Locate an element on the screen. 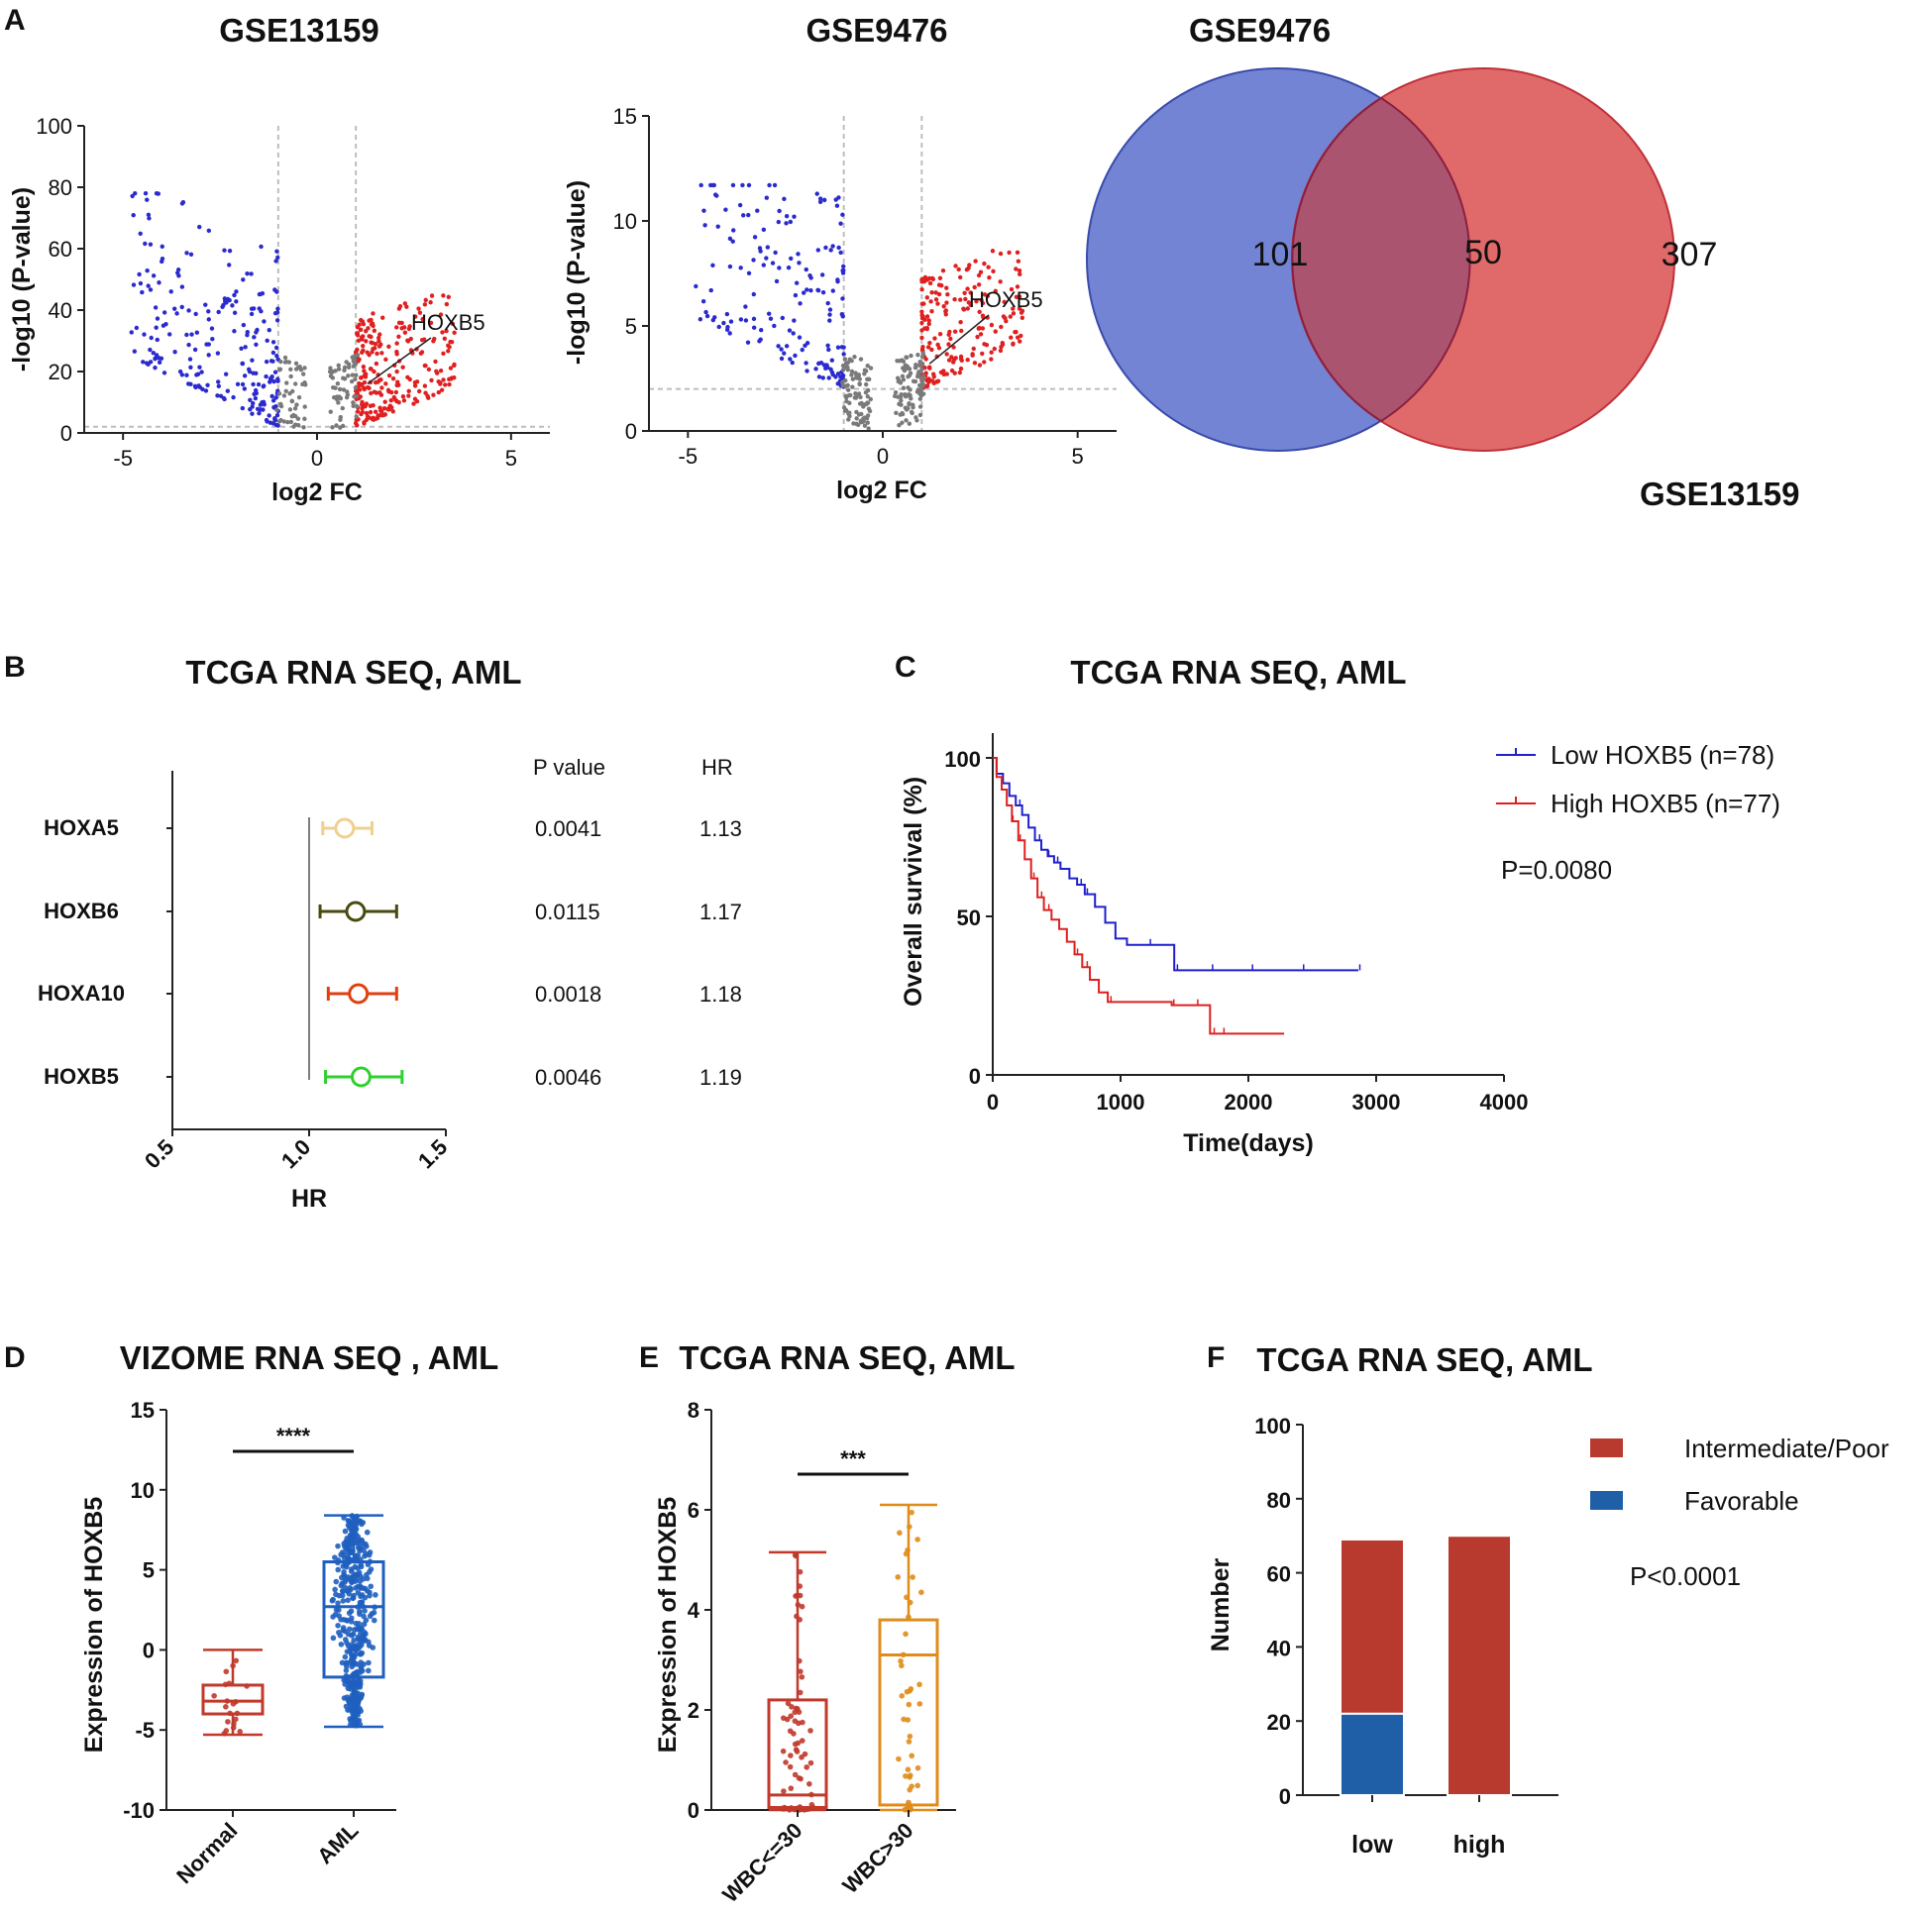 Image resolution: width=1932 pixels, height=1917 pixels. boxd-boxes: Normal AML **** is located at coordinates (278, 1656).